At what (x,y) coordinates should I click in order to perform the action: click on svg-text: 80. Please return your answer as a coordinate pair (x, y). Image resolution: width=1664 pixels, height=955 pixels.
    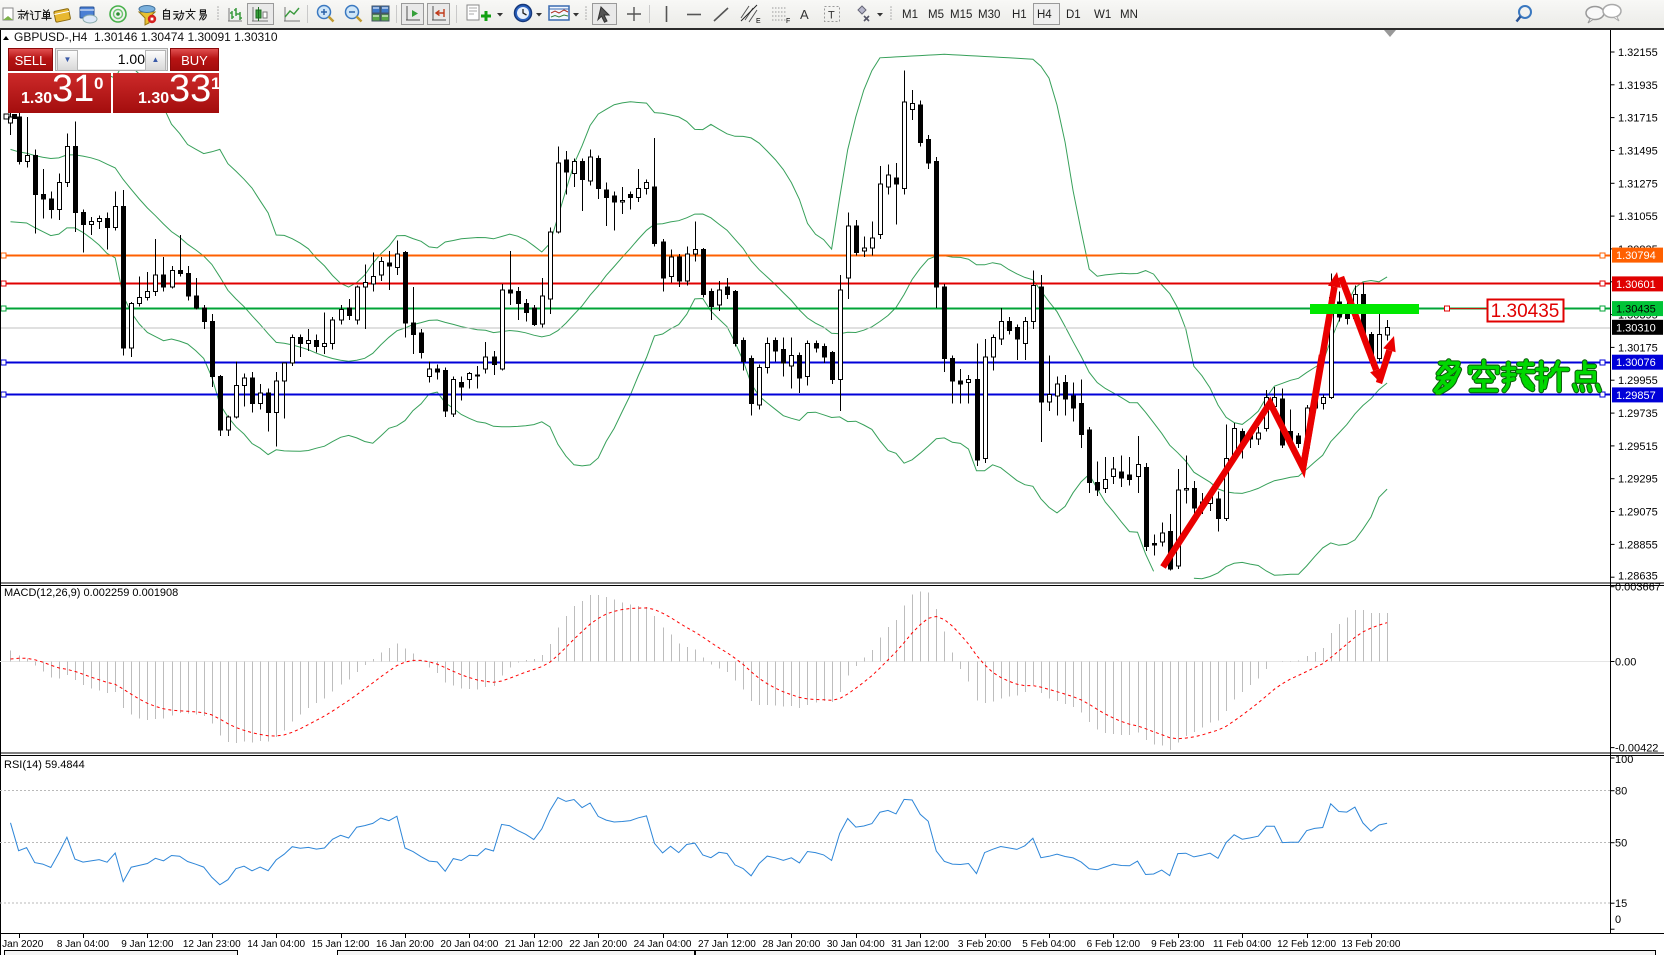
    Looking at the image, I should click on (1621, 792).